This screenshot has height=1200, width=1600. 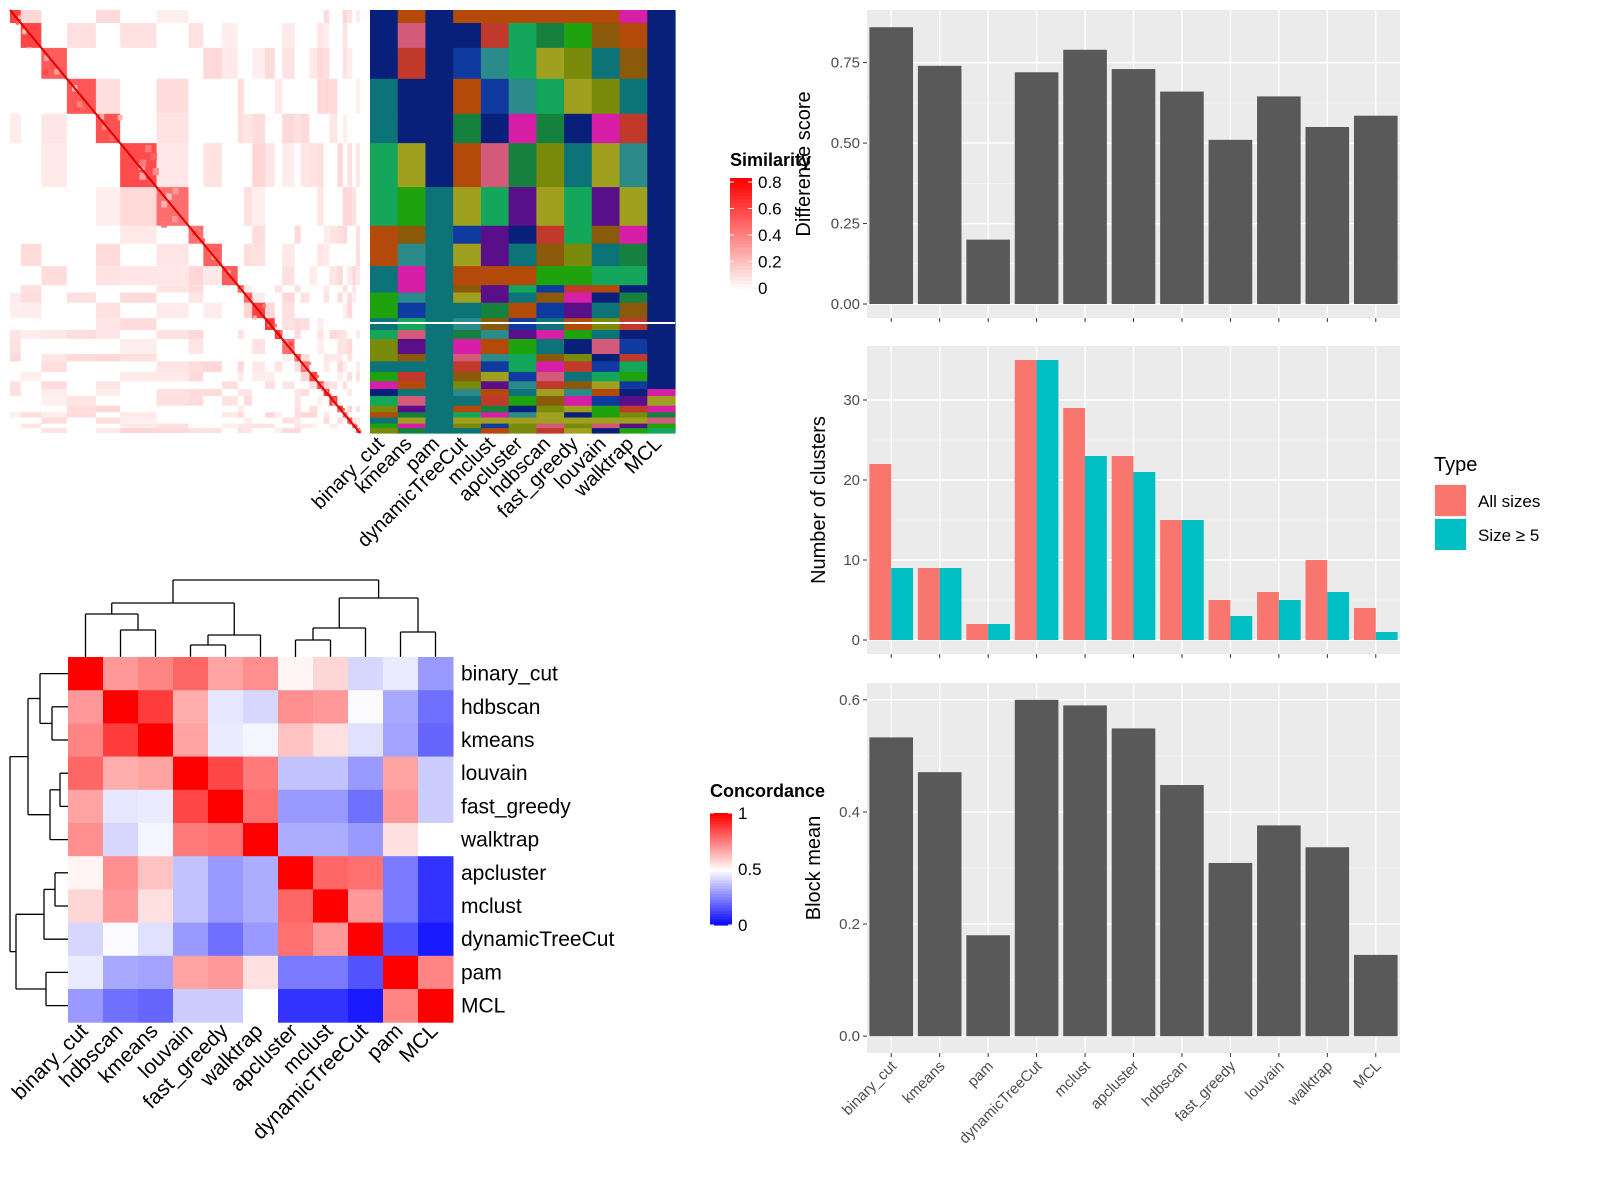 What do you see at coordinates (1001, 1102) in the screenshot?
I see `x-tick-label: dynamicTreeCut` at bounding box center [1001, 1102].